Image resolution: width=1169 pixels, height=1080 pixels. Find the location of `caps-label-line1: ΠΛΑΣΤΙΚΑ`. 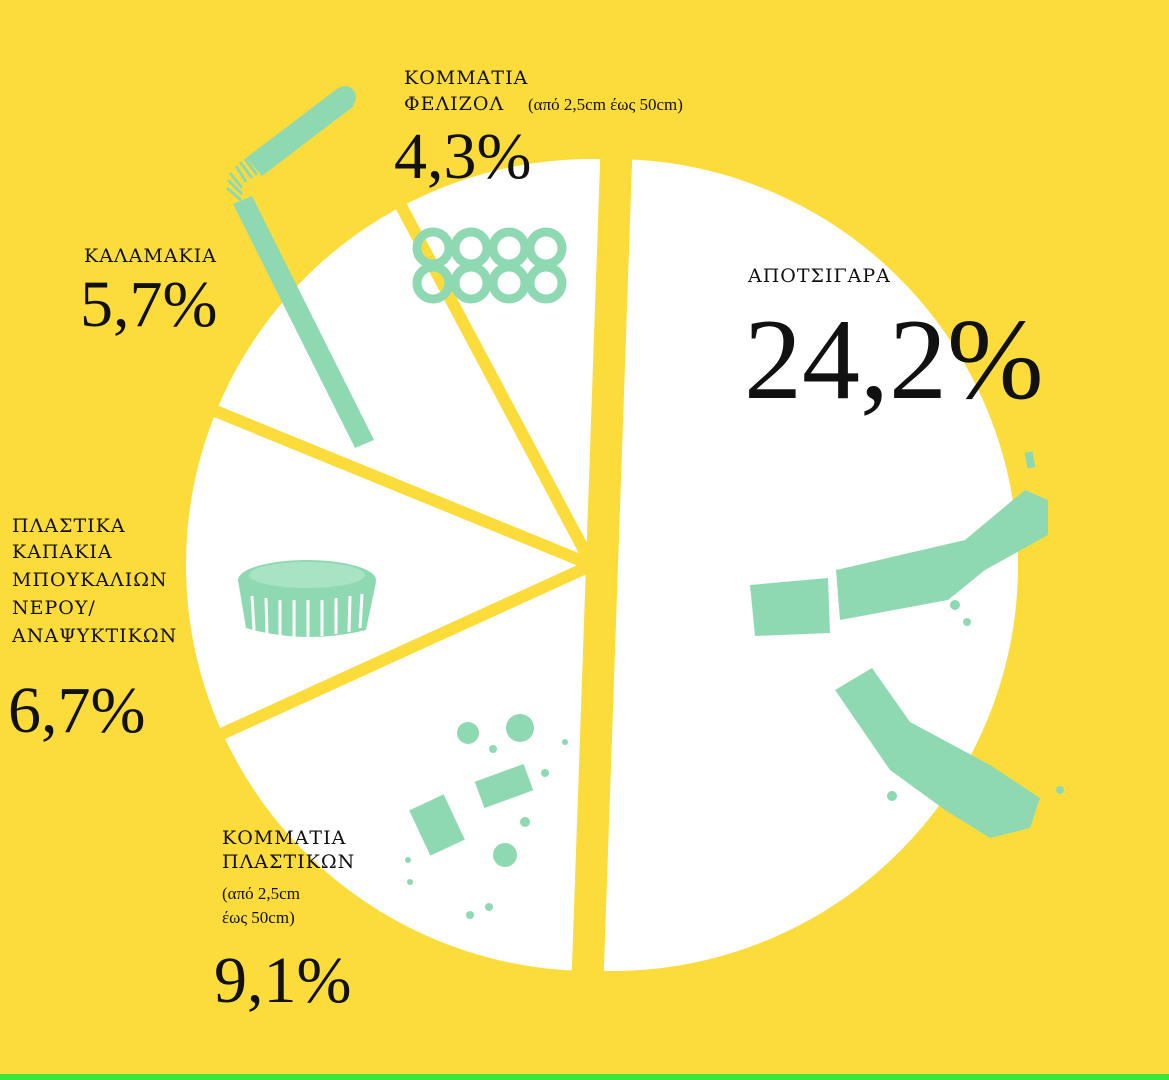

caps-label-line1: ΠΛΑΣΤΙΚΑ is located at coordinates (69, 526).